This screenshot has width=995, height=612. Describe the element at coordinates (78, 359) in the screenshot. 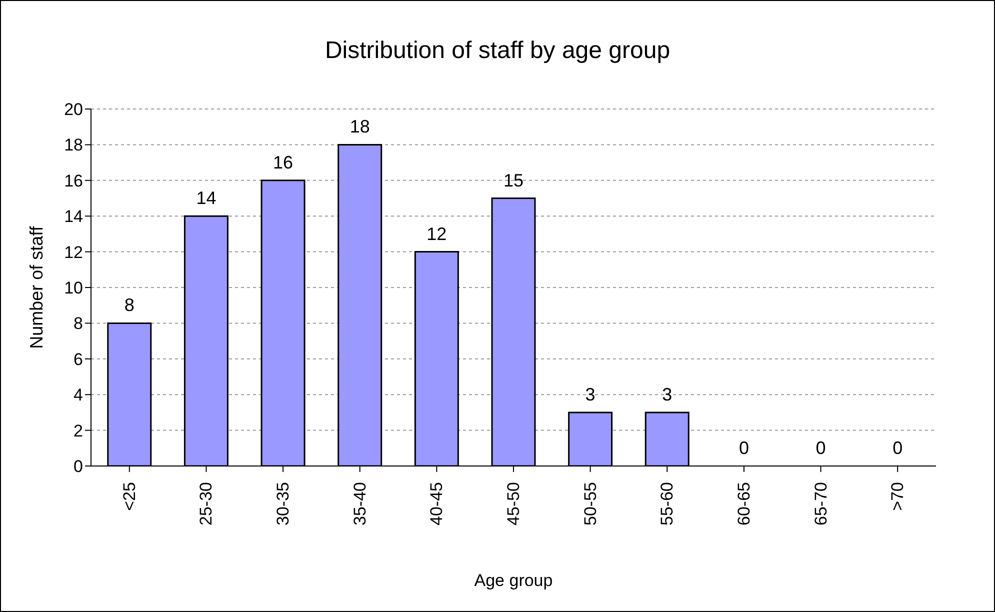

I see `y-tick-label: 6` at that location.